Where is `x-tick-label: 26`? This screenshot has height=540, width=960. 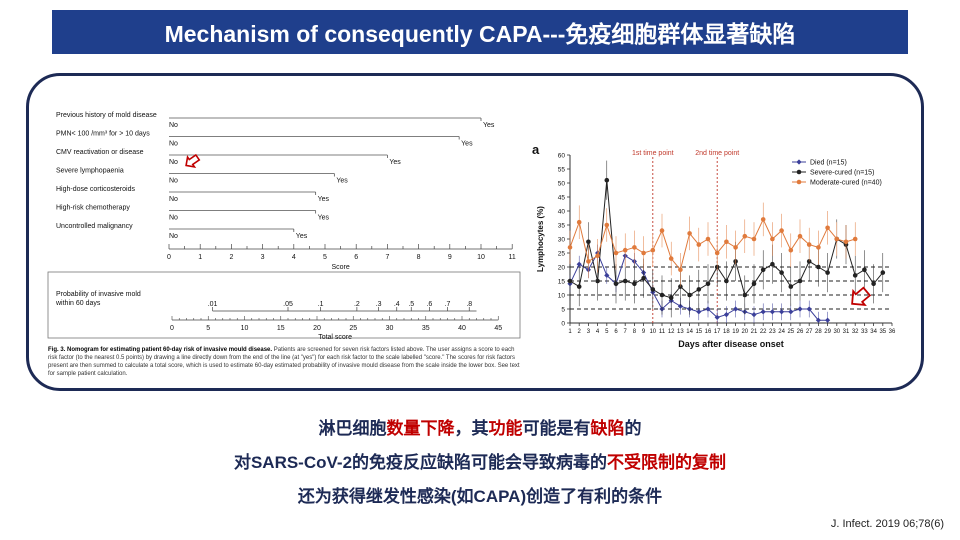
x-tick-label: 26 is located at coordinates (800, 332).